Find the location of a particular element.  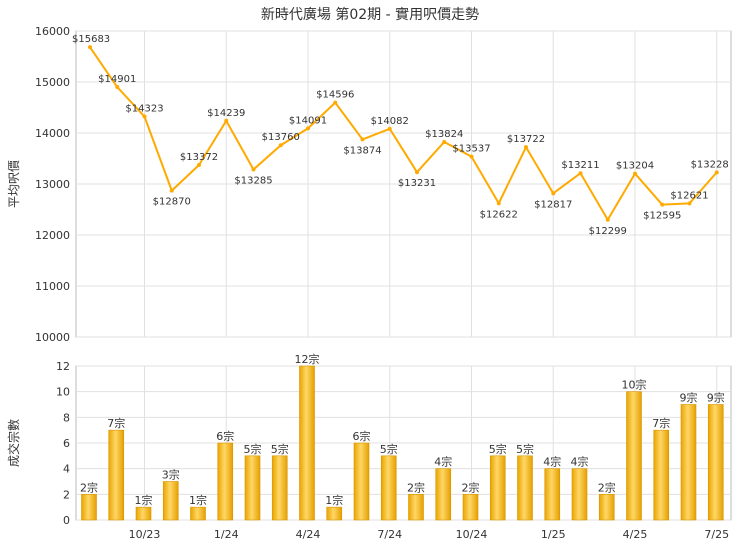

price-data-label: $13874 is located at coordinates (362, 150).